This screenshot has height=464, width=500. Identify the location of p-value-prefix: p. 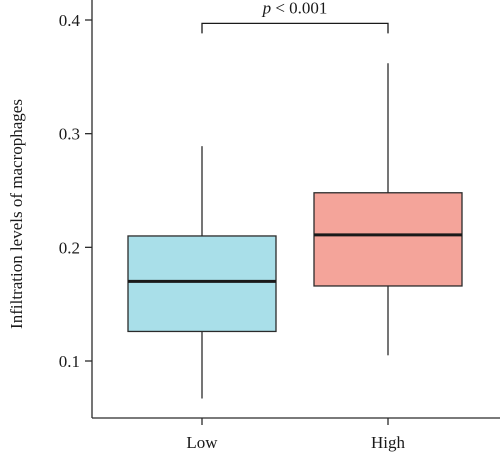
(267, 8).